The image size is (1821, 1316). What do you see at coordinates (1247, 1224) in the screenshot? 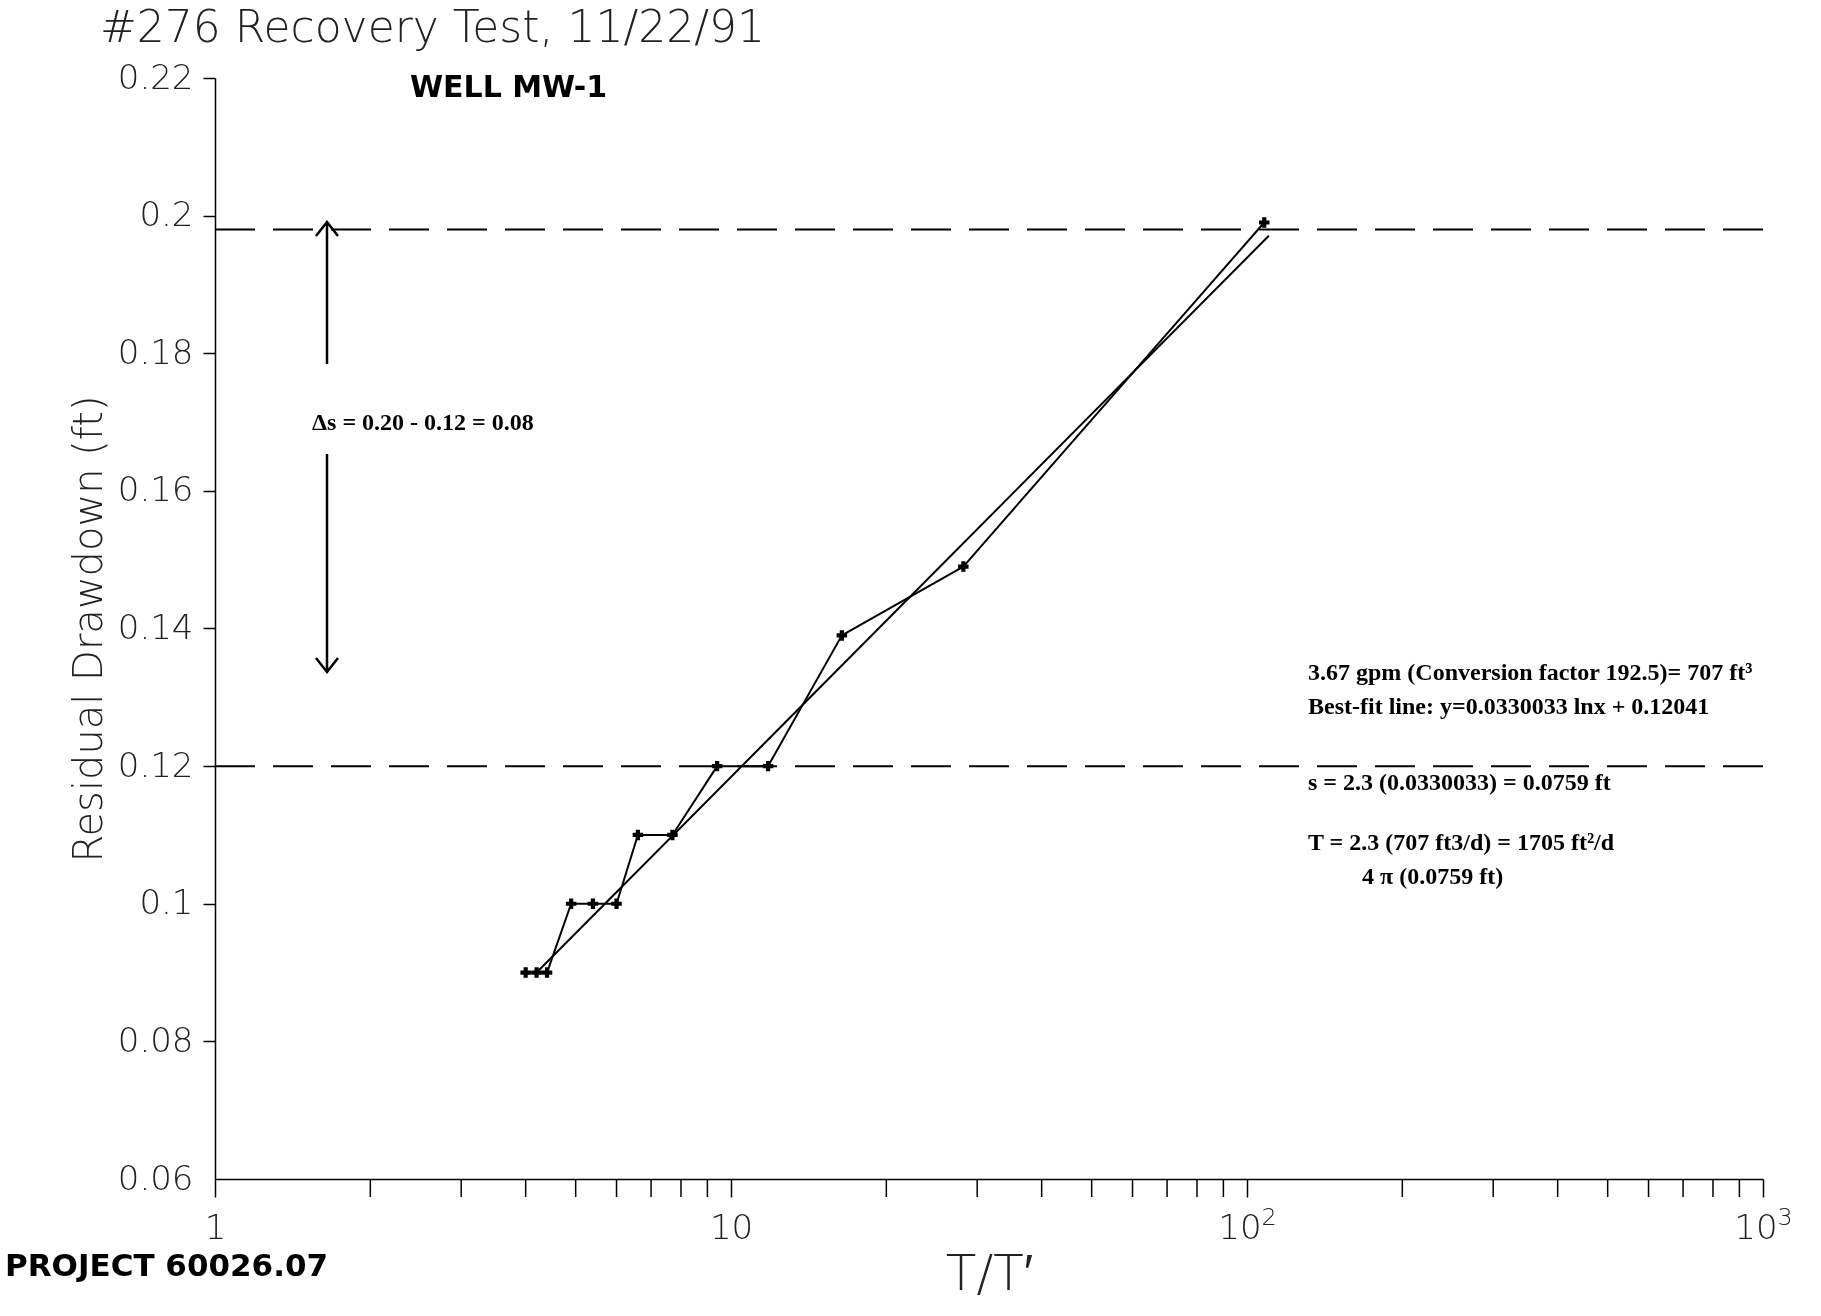
I see `x-tick-label: 10$^{2}$` at bounding box center [1247, 1224].